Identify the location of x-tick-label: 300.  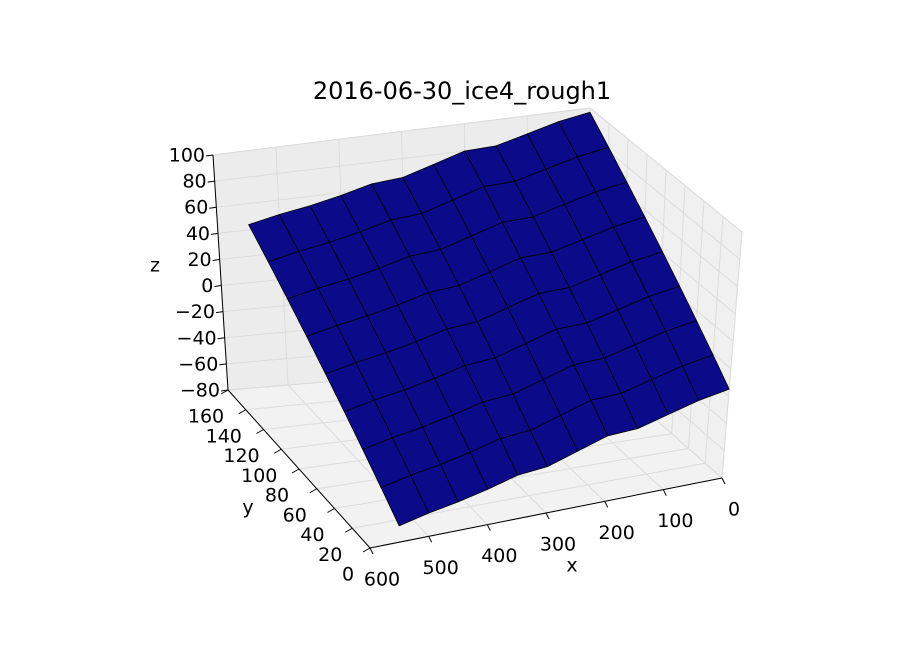
(558, 545).